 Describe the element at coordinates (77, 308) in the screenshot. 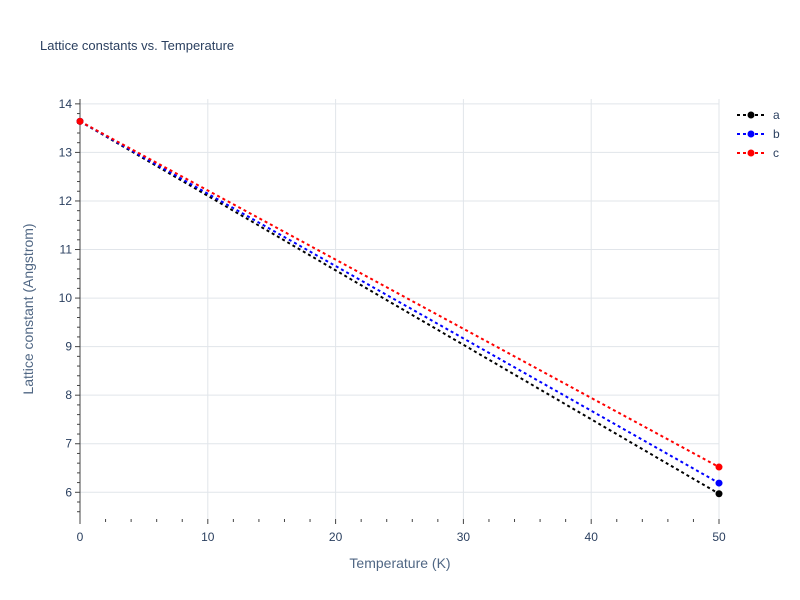

I see `y-minor-ticks` at that location.